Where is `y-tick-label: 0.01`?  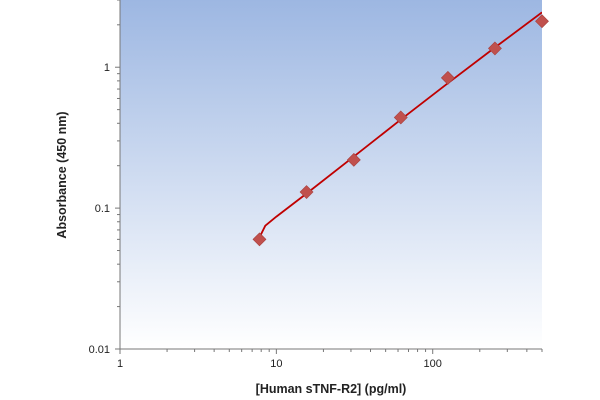
y-tick-label: 0.01 is located at coordinates (99, 350).